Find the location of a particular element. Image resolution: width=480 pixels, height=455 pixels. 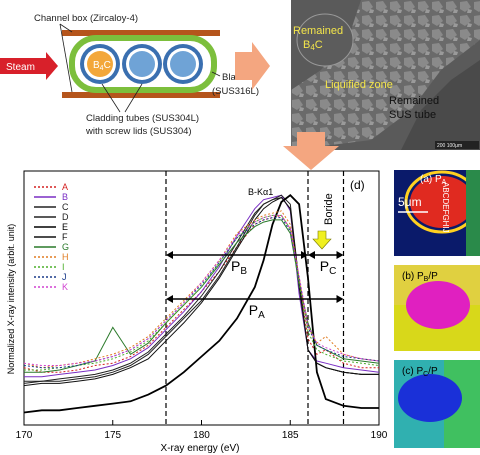

legend-label-c: C is located at coordinates (65, 207).